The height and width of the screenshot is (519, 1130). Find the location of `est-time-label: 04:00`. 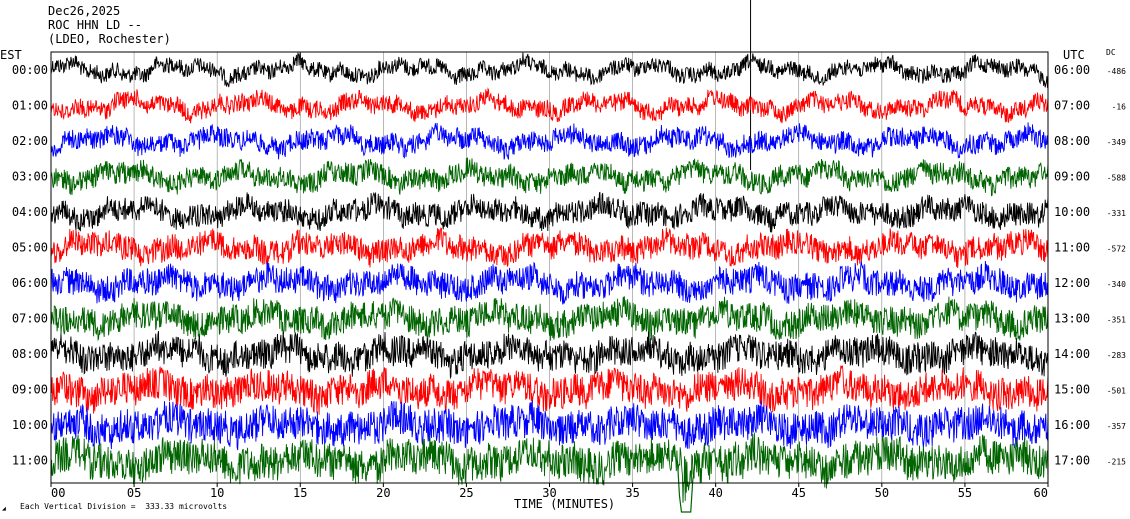

est-time-label: 04:00 is located at coordinates (30, 212).